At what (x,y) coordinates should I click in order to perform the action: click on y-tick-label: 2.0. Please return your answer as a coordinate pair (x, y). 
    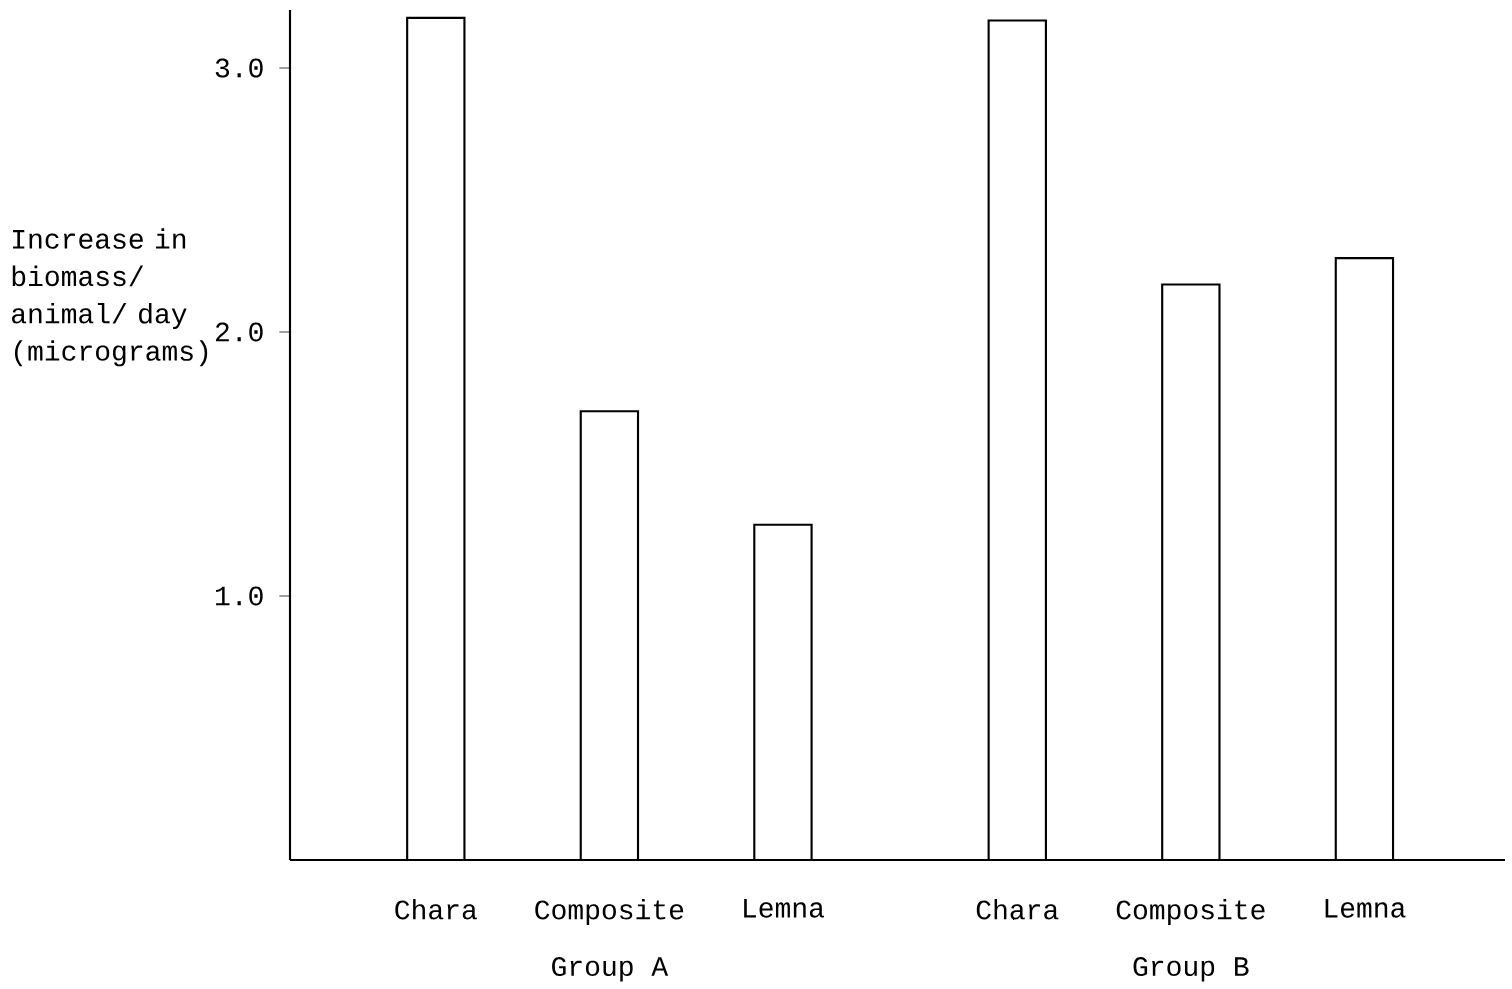
    Looking at the image, I should click on (239, 332).